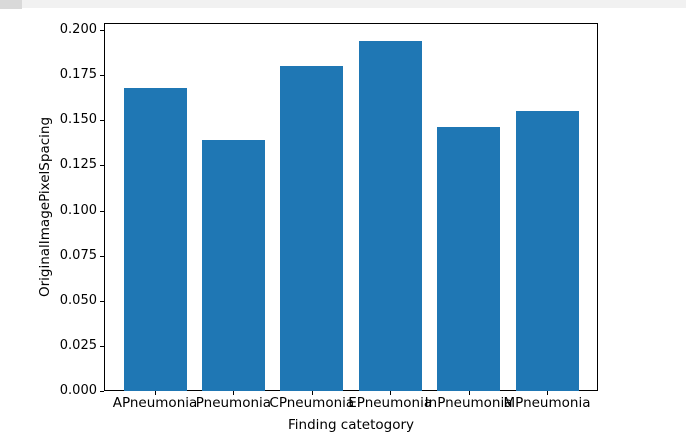  I want to click on x-tick-label: APneumonia, so click(155, 403).